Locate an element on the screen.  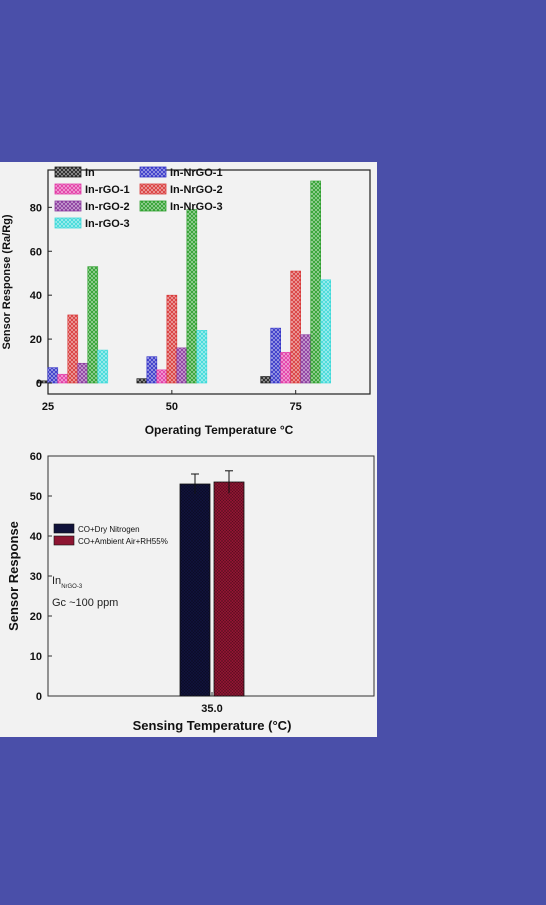
x-tick-label-75: 75 is located at coordinates (296, 407).